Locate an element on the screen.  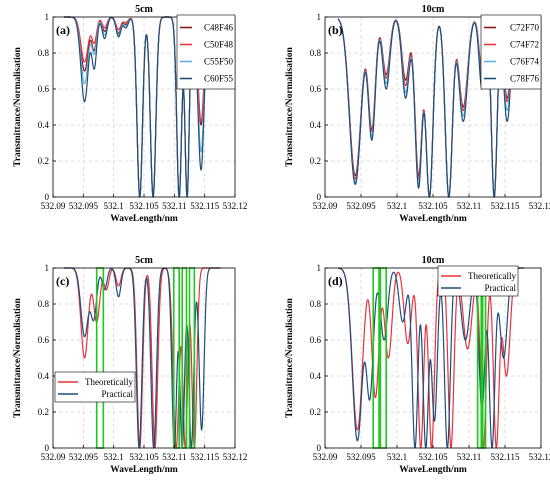
panel-letter: (a) is located at coordinates (63, 30).